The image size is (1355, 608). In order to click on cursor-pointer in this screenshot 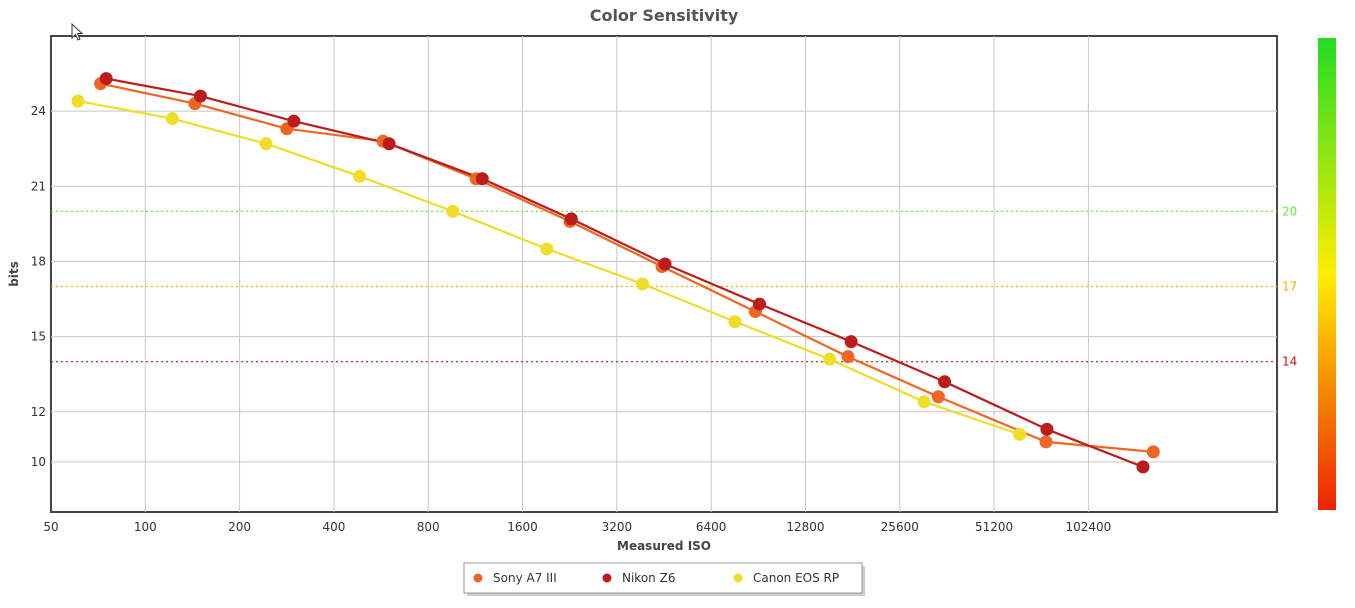, I will do `click(77, 31)`.